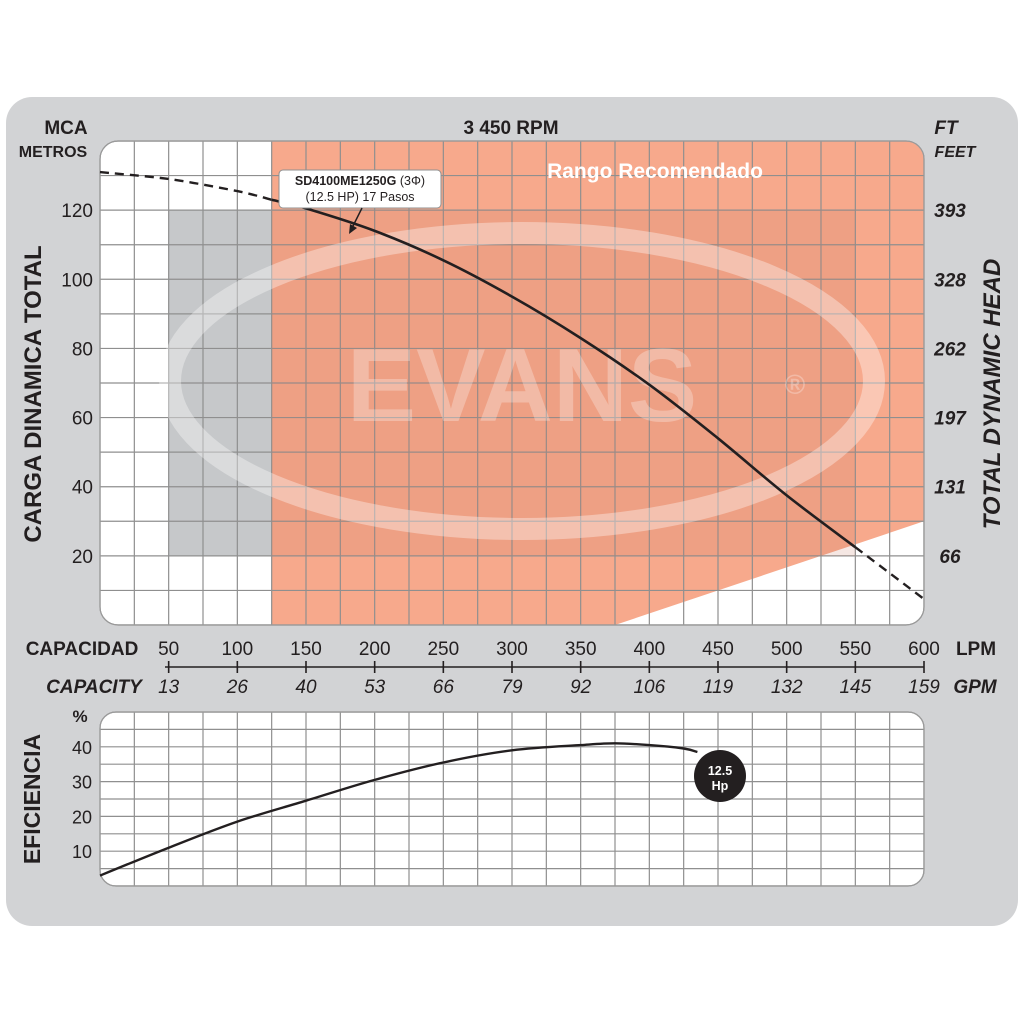  What do you see at coordinates (655, 171) in the screenshot?
I see `recommended-range-label: Rango Recomendado` at bounding box center [655, 171].